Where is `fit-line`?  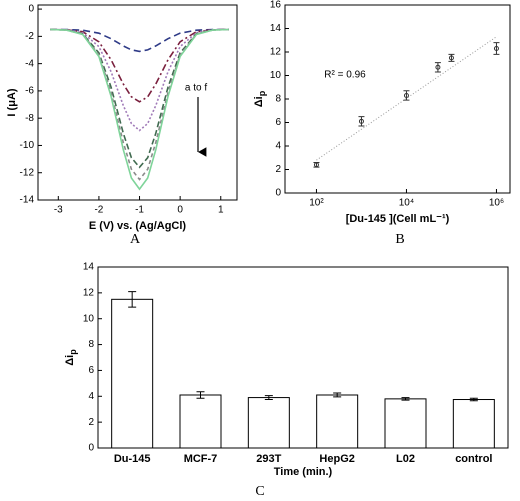 fit-line is located at coordinates (406, 98).